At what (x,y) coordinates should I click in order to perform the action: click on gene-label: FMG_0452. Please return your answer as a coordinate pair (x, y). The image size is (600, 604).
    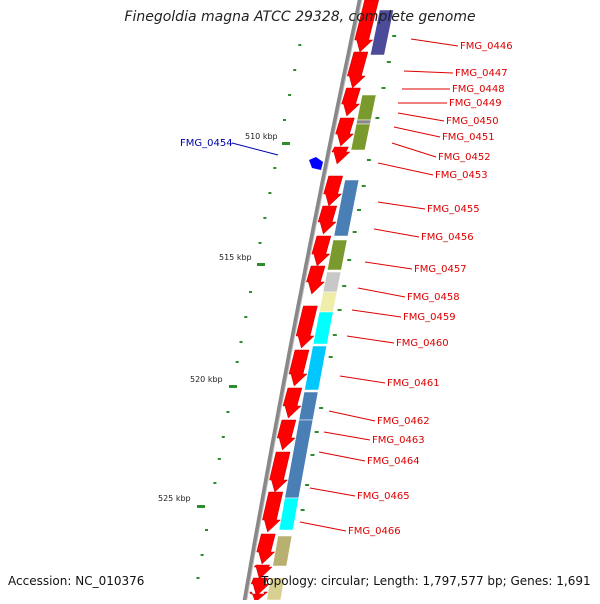
    Looking at the image, I should click on (464, 157).